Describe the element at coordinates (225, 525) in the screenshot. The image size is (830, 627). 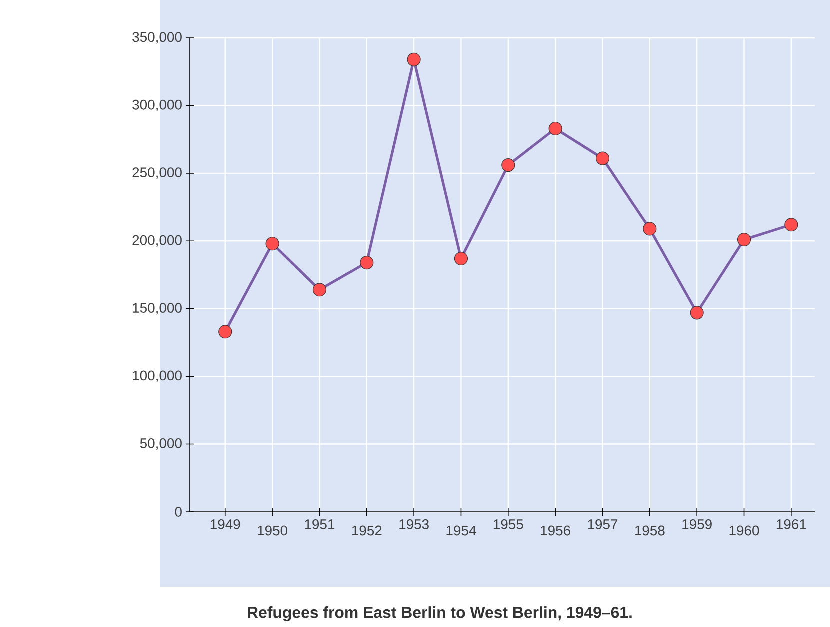
I see `x-tick-label: 1949` at that location.